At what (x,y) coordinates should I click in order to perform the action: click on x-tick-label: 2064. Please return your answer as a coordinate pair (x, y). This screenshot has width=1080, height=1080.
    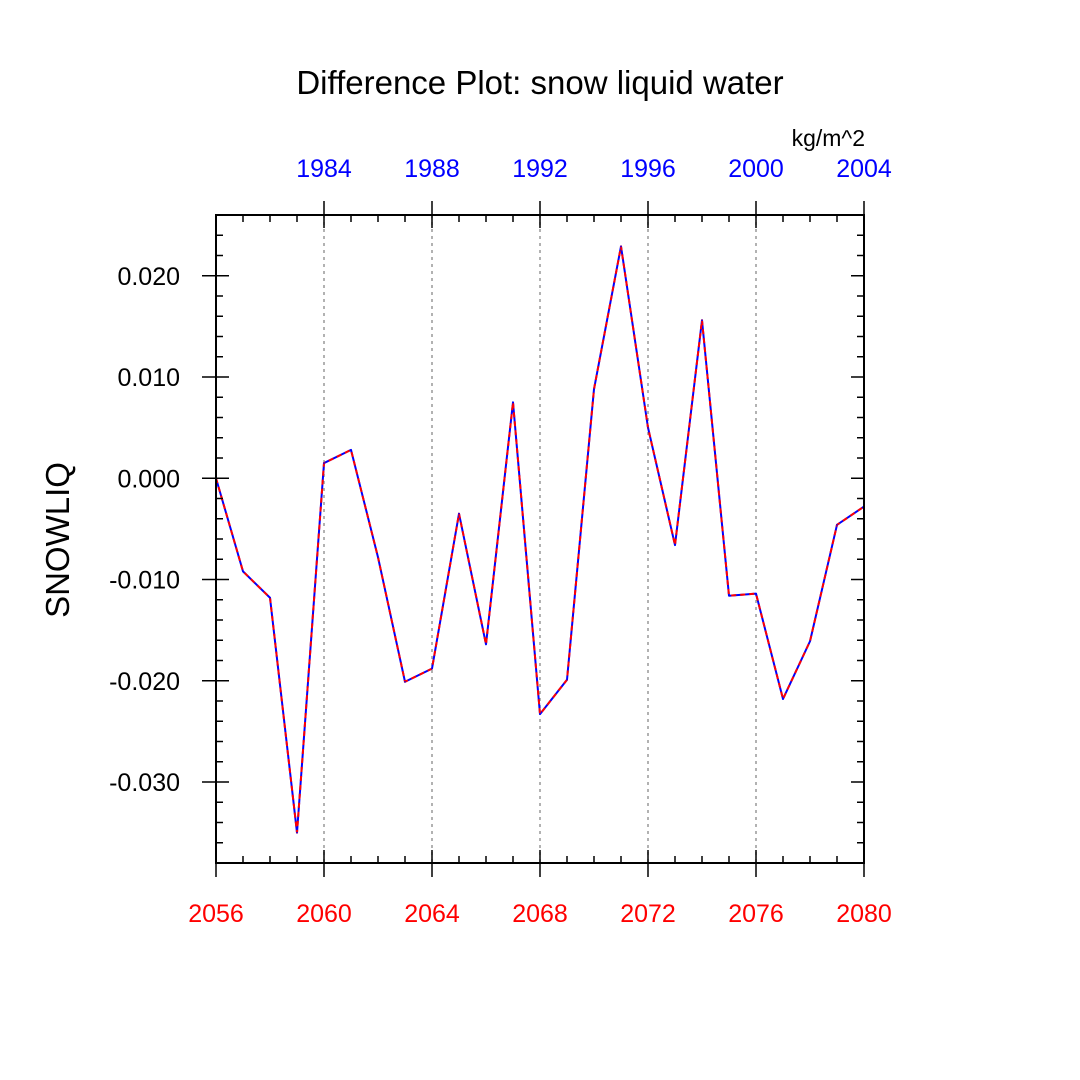
    Looking at the image, I should click on (432, 914).